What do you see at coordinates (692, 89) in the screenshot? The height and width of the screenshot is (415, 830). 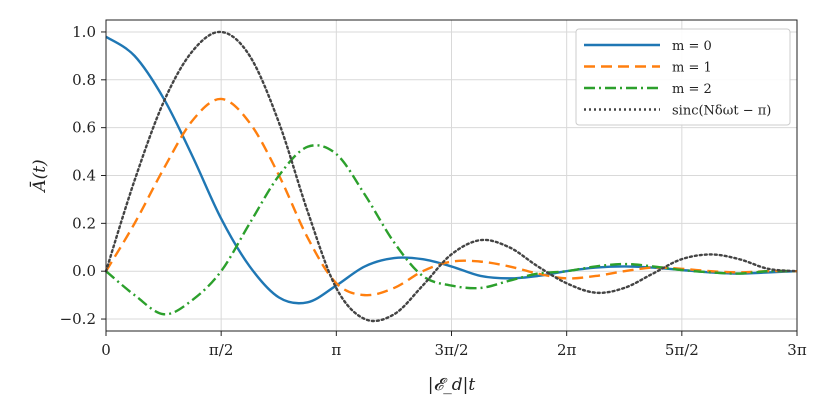 I see `legend-label-3: m = 2` at bounding box center [692, 89].